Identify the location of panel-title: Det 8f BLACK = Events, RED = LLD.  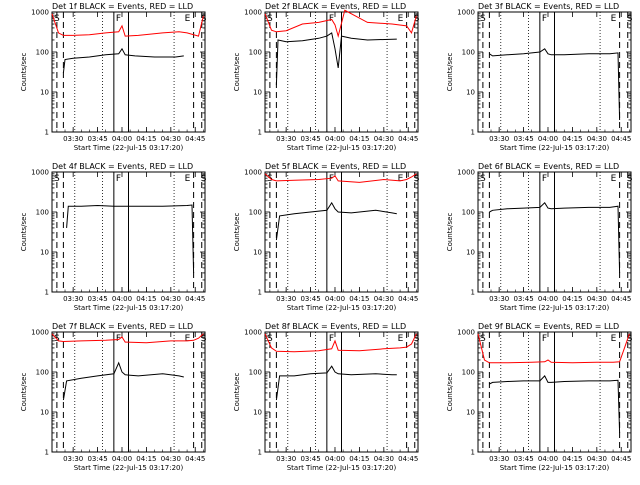
(335, 326).